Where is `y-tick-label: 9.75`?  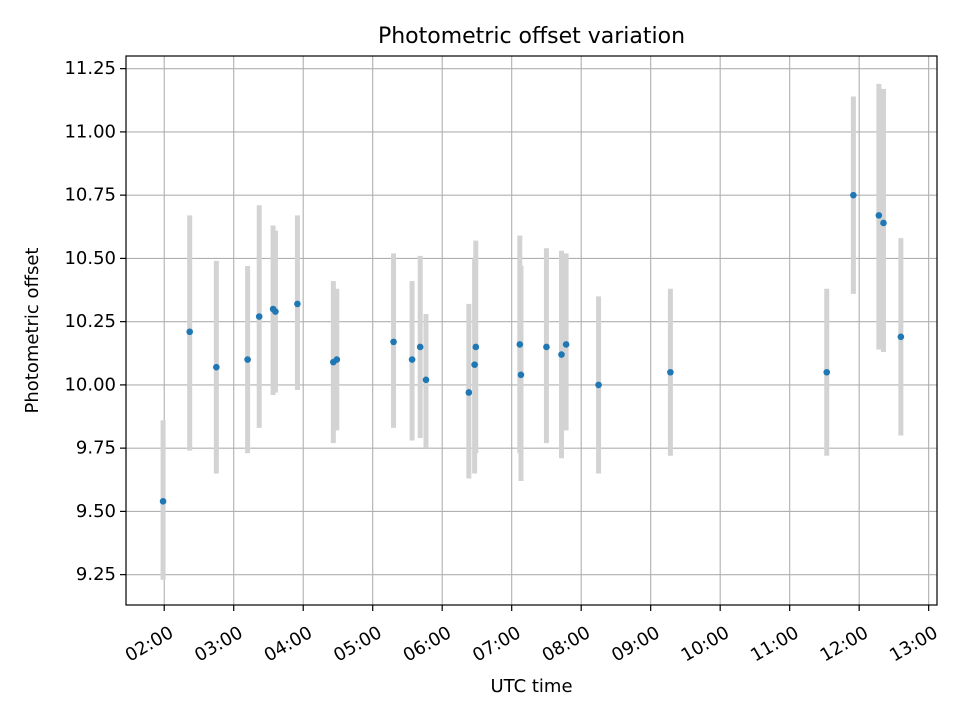
y-tick-label: 9.75 is located at coordinates (96, 448).